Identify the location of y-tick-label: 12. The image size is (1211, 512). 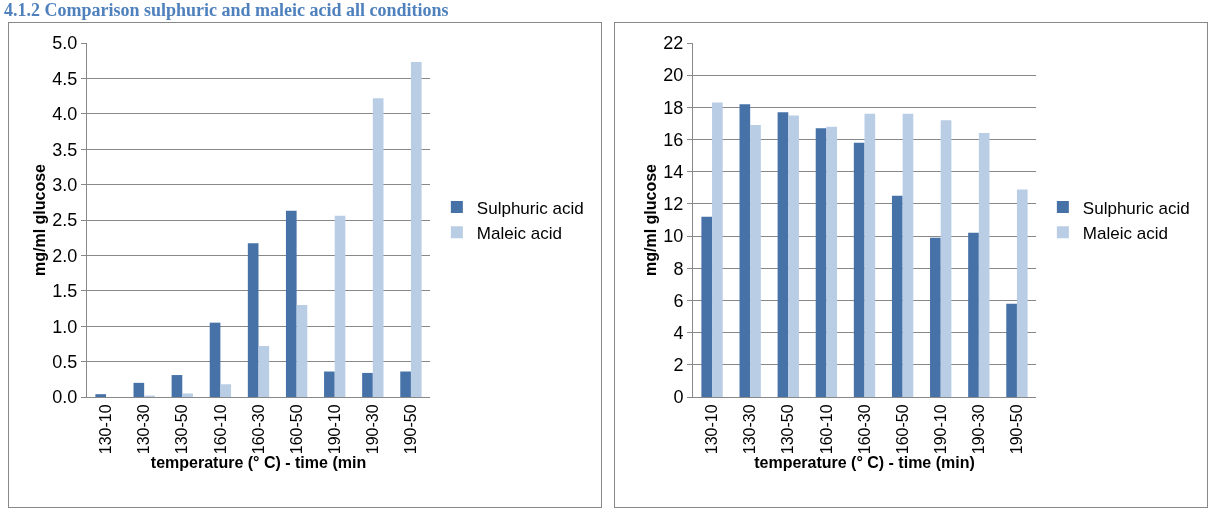
(673, 204).